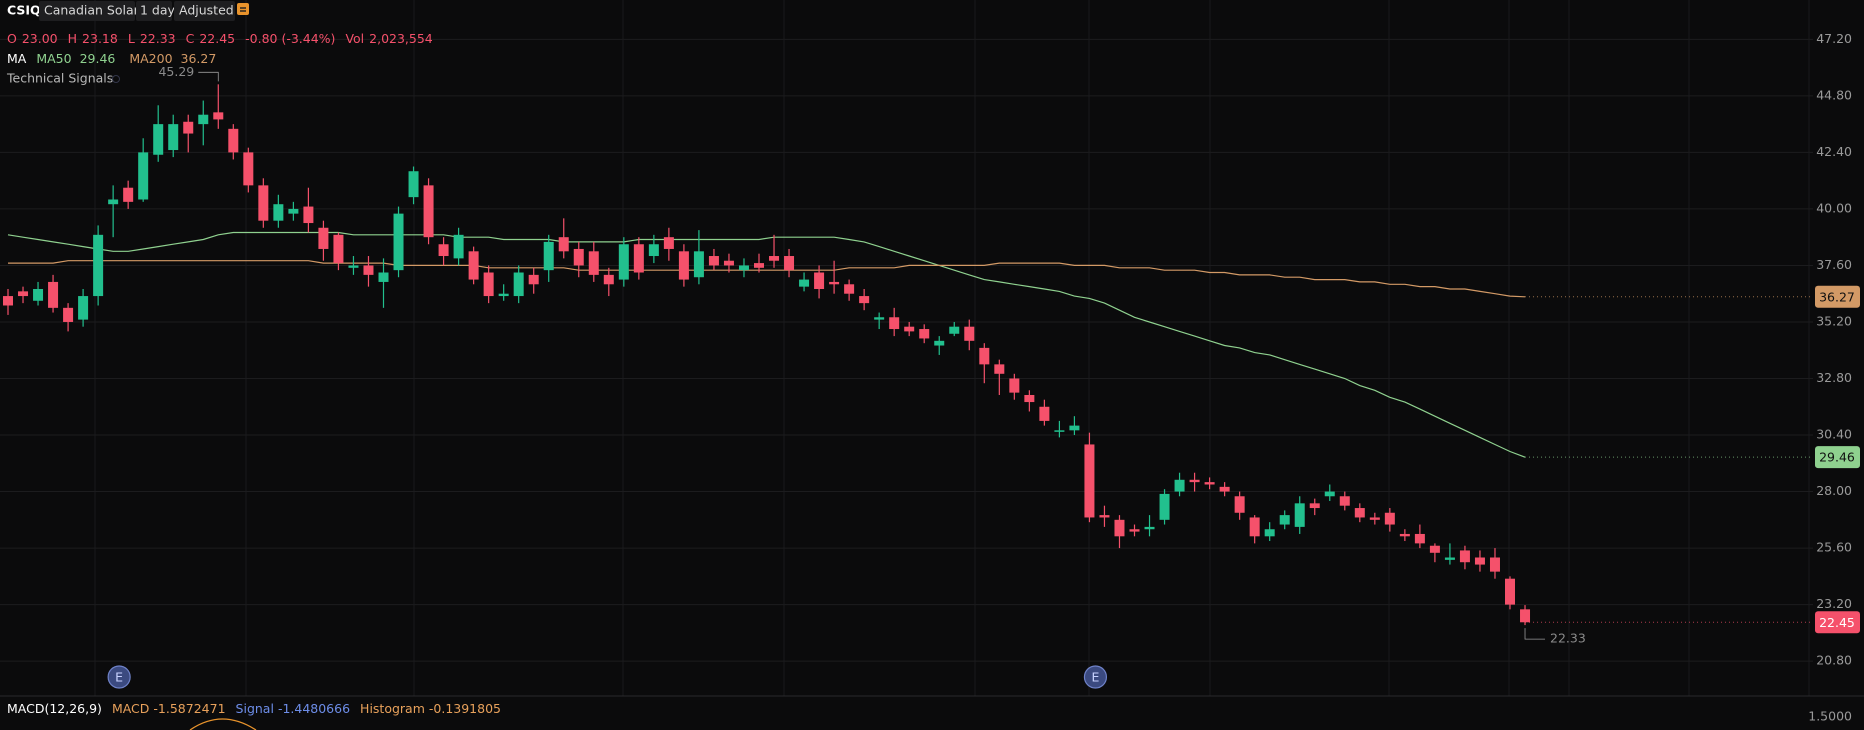 Image resolution: width=1864 pixels, height=730 pixels. Describe the element at coordinates (53, 58) in the screenshot. I see `legend-name: MA50` at that location.